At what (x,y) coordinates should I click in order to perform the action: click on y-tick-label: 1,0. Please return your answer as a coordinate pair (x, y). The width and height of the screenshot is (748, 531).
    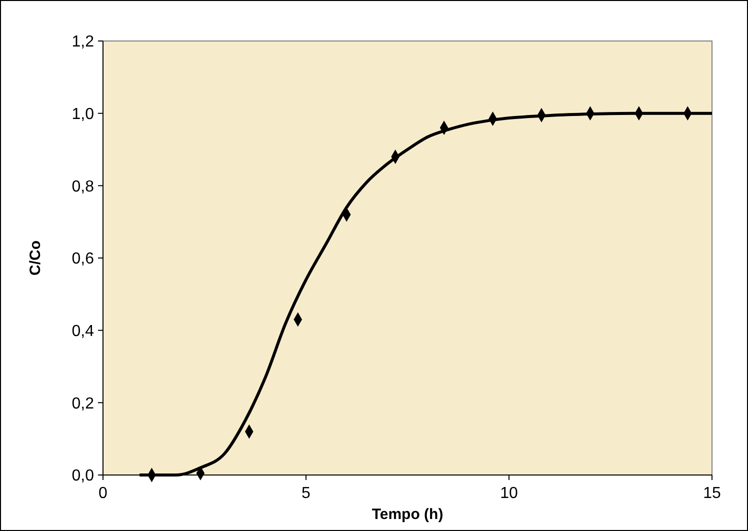
    Looking at the image, I should click on (83, 114).